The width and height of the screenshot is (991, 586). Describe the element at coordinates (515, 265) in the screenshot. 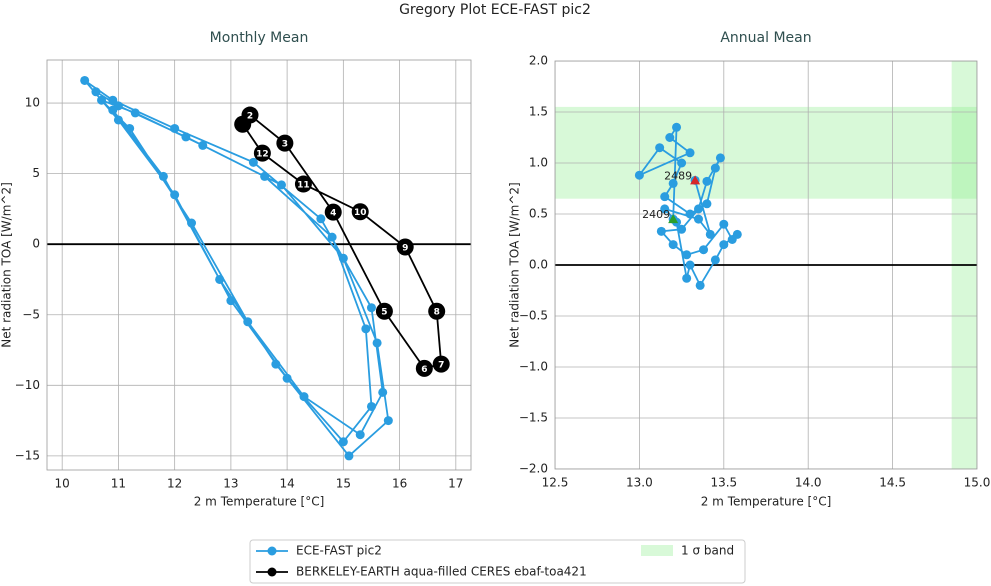

I see `y-axis-label: Net radiation TOA [W/m^2]` at that location.